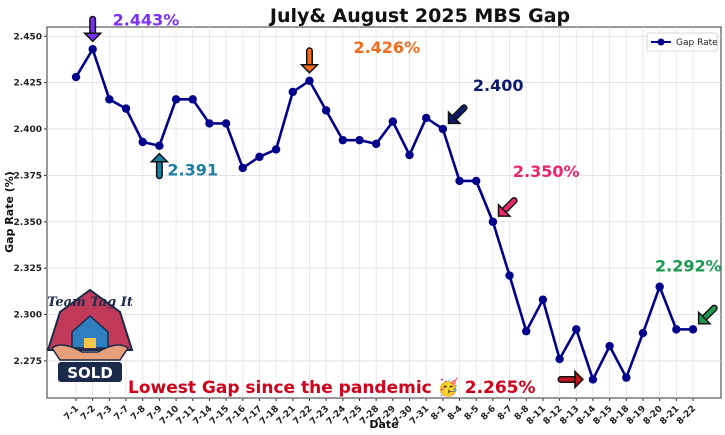 Image resolution: width=725 pixels, height=435 pixels. Describe the element at coordinates (28, 130) in the screenshot. I see `y-tick-label: 2.400` at that location.